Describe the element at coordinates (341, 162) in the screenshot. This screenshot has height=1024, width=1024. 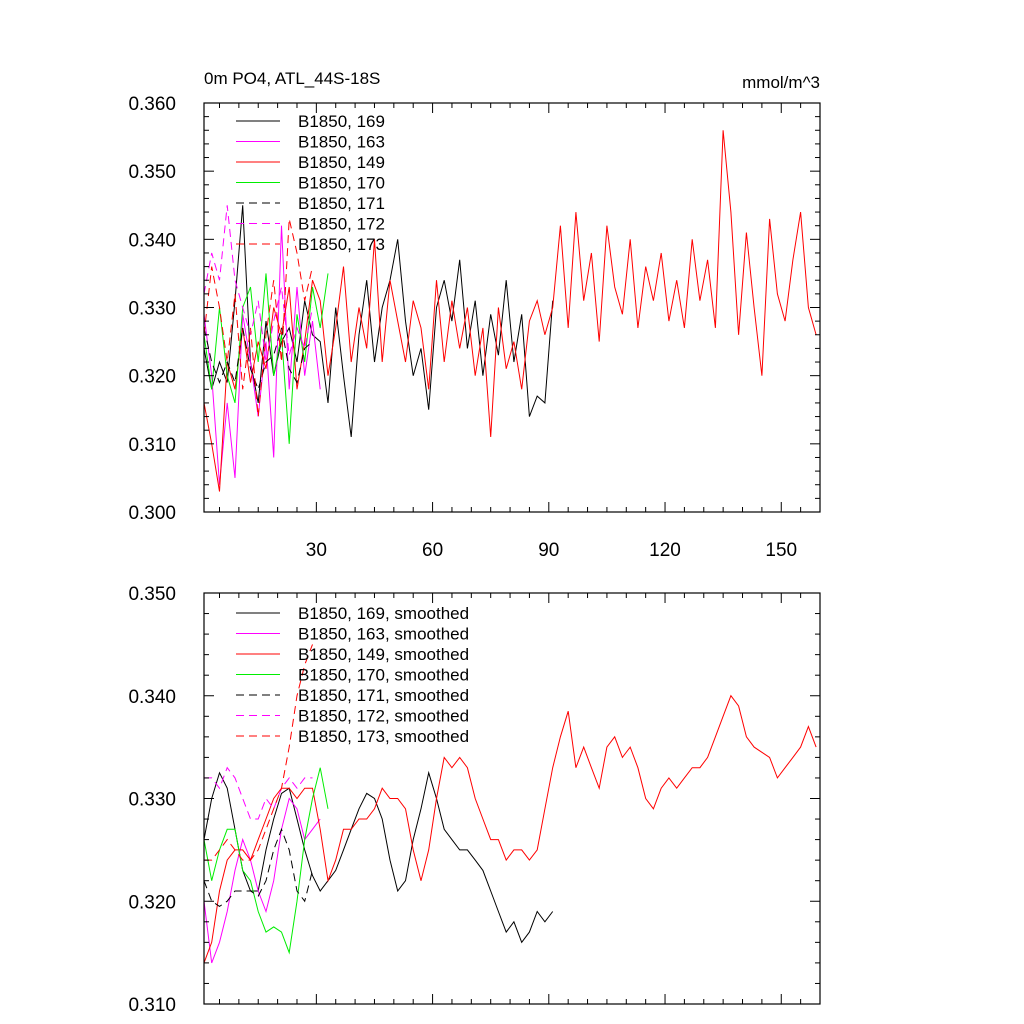
I see `legend-label: B1850, 149` at that location.